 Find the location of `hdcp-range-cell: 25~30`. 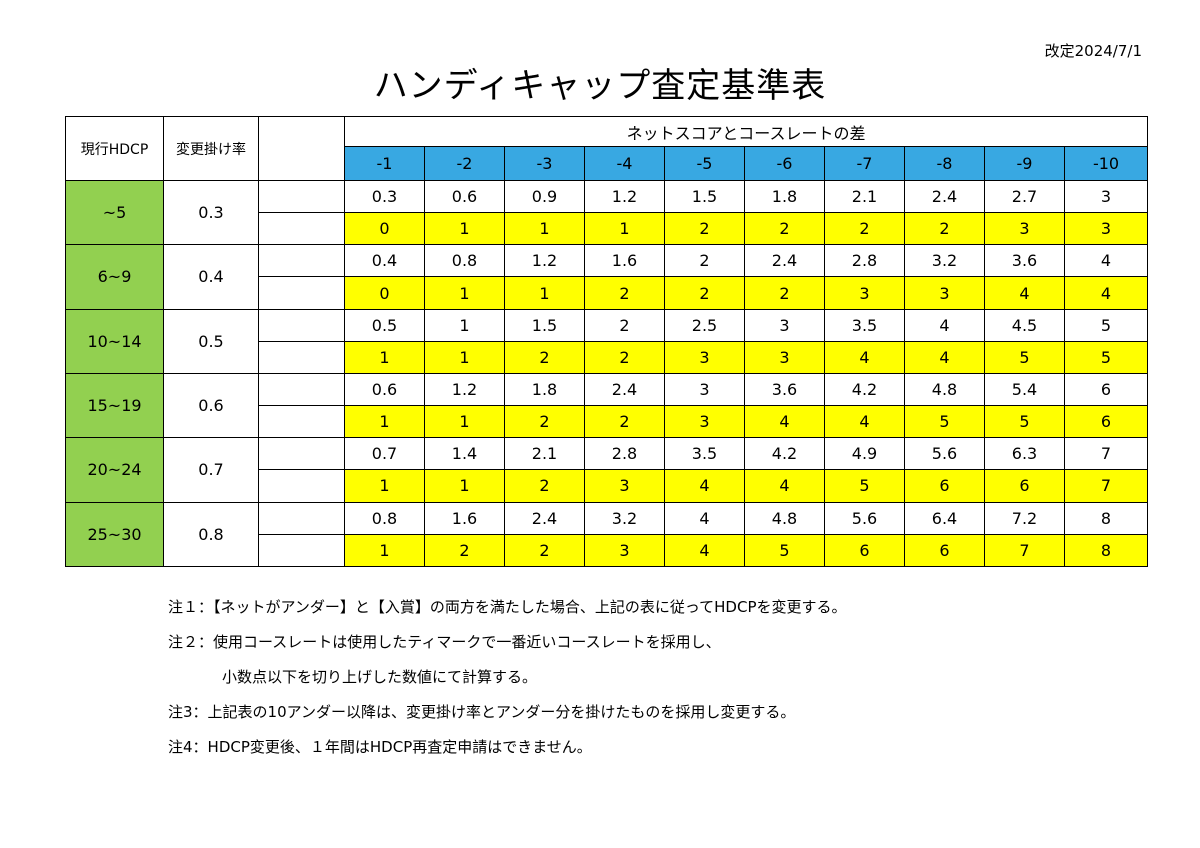

hdcp-range-cell: 25~30 is located at coordinates (114, 534).